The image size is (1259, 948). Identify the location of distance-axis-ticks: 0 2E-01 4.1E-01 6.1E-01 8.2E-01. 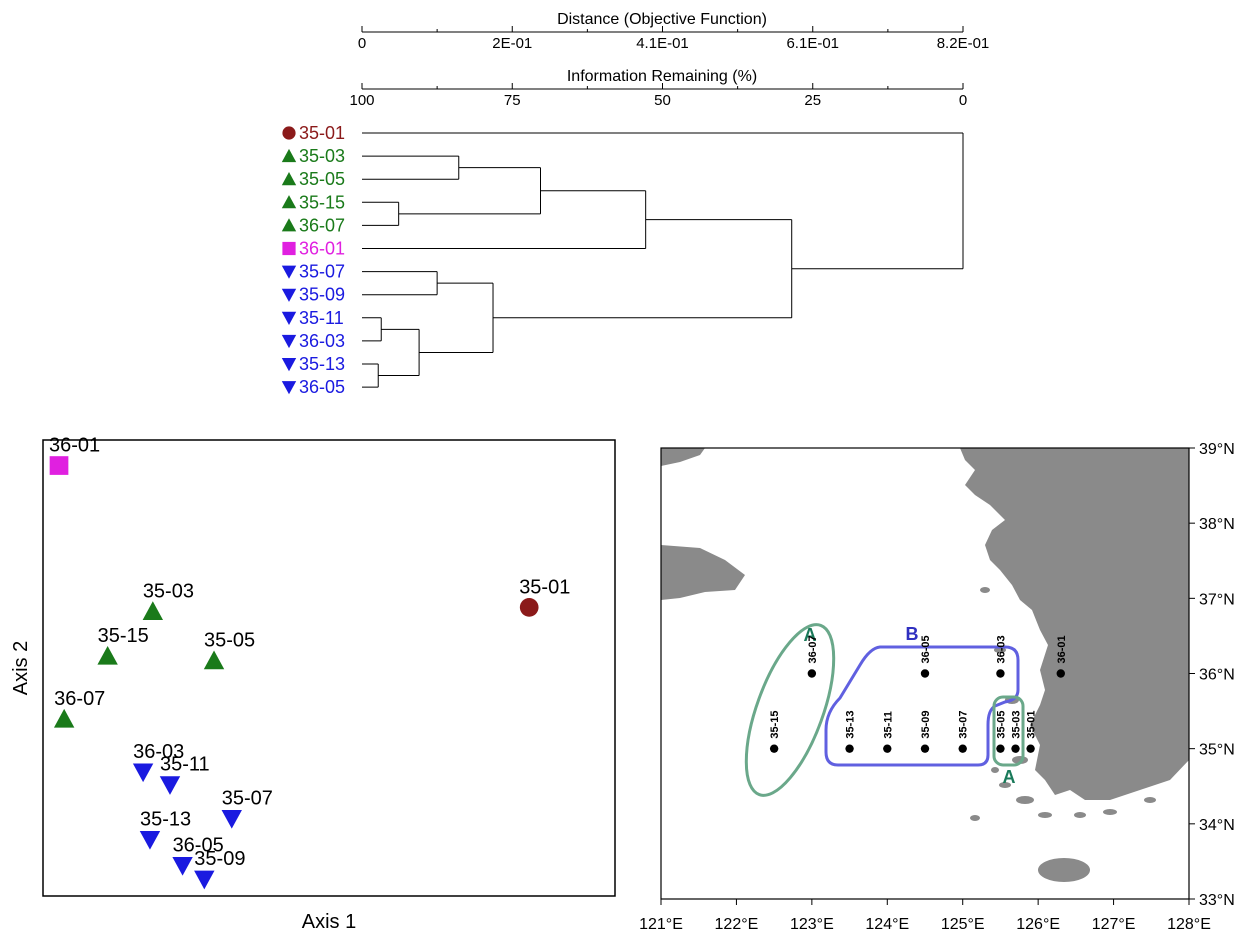
(673, 39).